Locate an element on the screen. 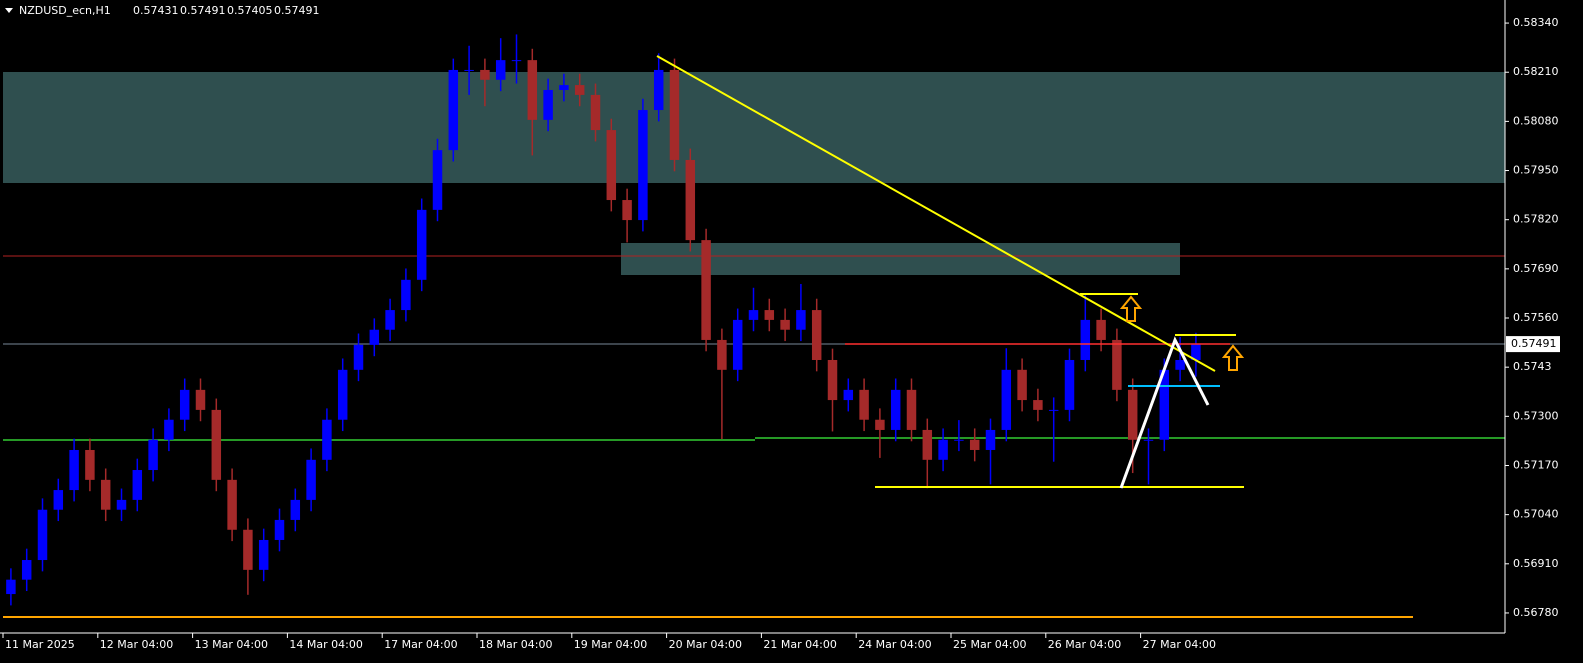 The height and width of the screenshot is (663, 1583). x-tick-label: 18 Mar 04:00 is located at coordinates (515, 644).